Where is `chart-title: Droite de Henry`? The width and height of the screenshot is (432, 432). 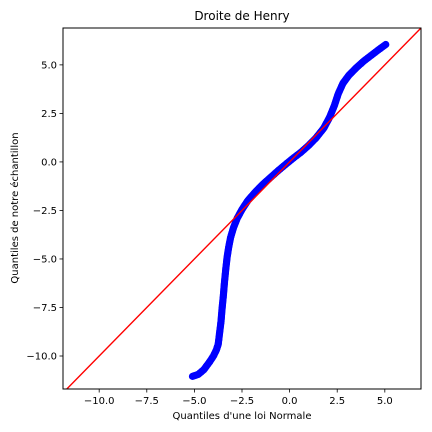 chart-title: Droite de Henry is located at coordinates (241, 16).